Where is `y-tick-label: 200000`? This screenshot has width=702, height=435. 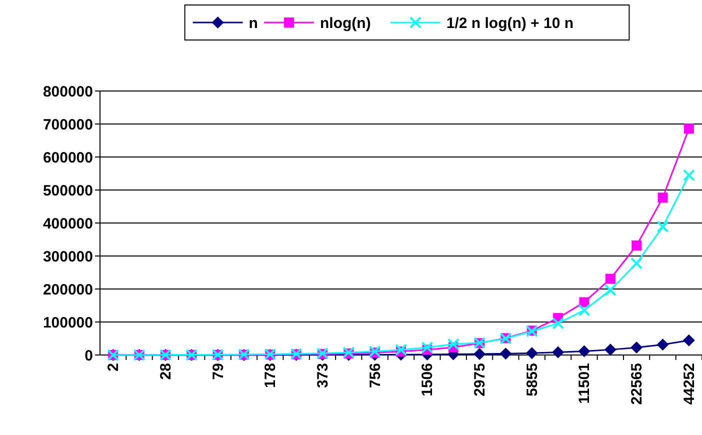
y-tick-label: 200000 is located at coordinates (67, 289).